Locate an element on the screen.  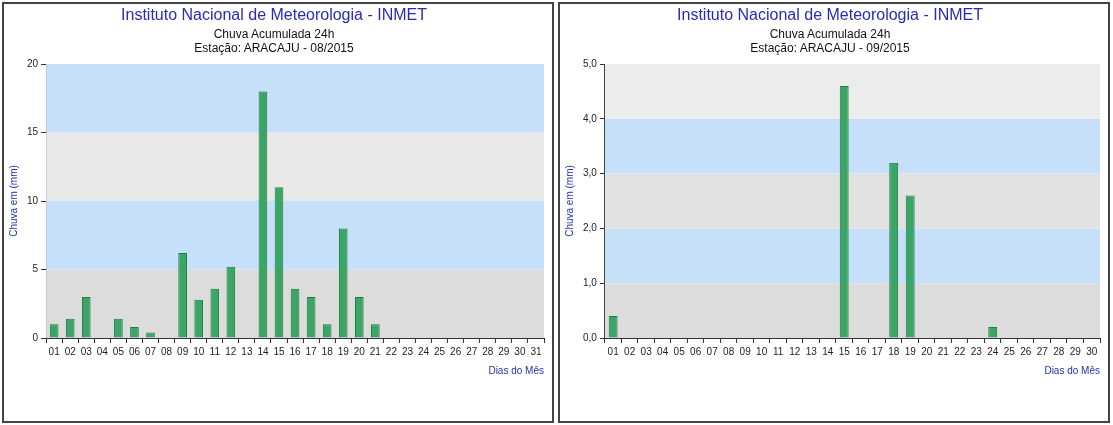
x-tick-label: 31 is located at coordinates (536, 351).